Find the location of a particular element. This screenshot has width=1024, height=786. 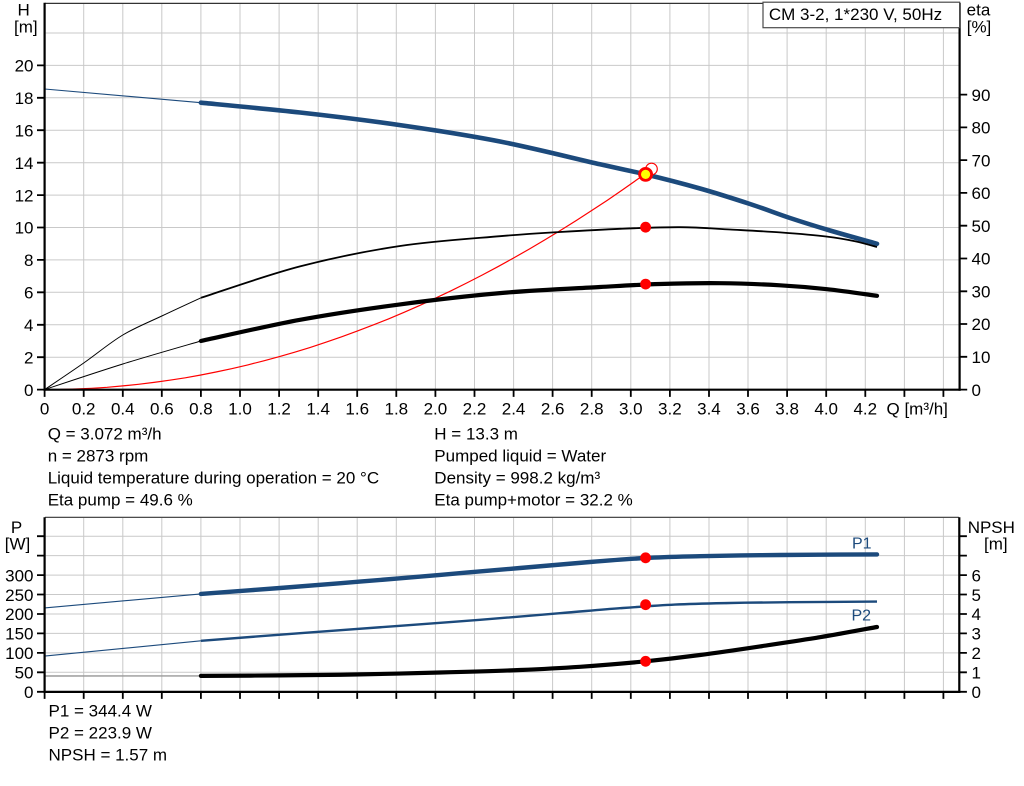

svg-text: 30 is located at coordinates (981, 291).